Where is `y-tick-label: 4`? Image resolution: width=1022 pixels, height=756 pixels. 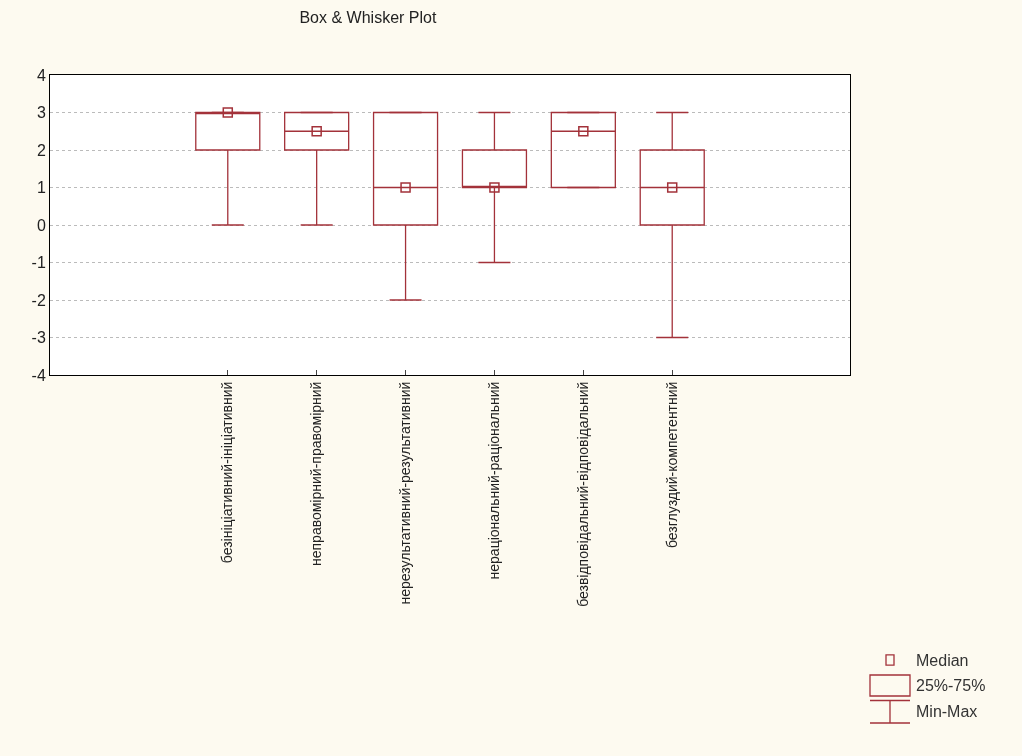 y-tick-label: 4 is located at coordinates (41, 75).